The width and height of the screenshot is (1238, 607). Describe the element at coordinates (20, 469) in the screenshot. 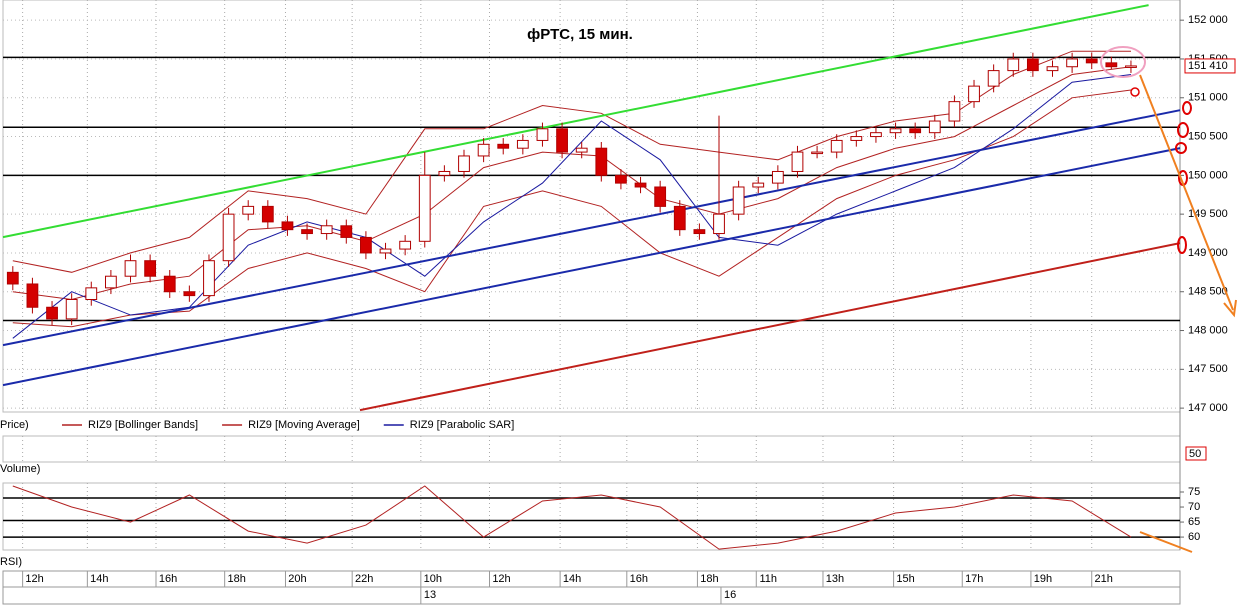

I see `panel-label: Volume)` at that location.